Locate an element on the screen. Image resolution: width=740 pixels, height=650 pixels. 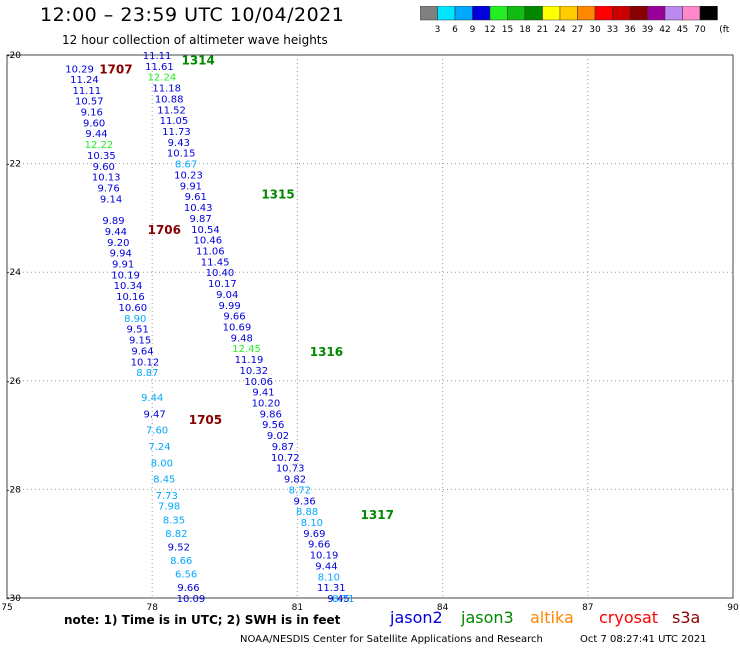
wave-height-value: 9.94 is located at coordinates (121, 254).